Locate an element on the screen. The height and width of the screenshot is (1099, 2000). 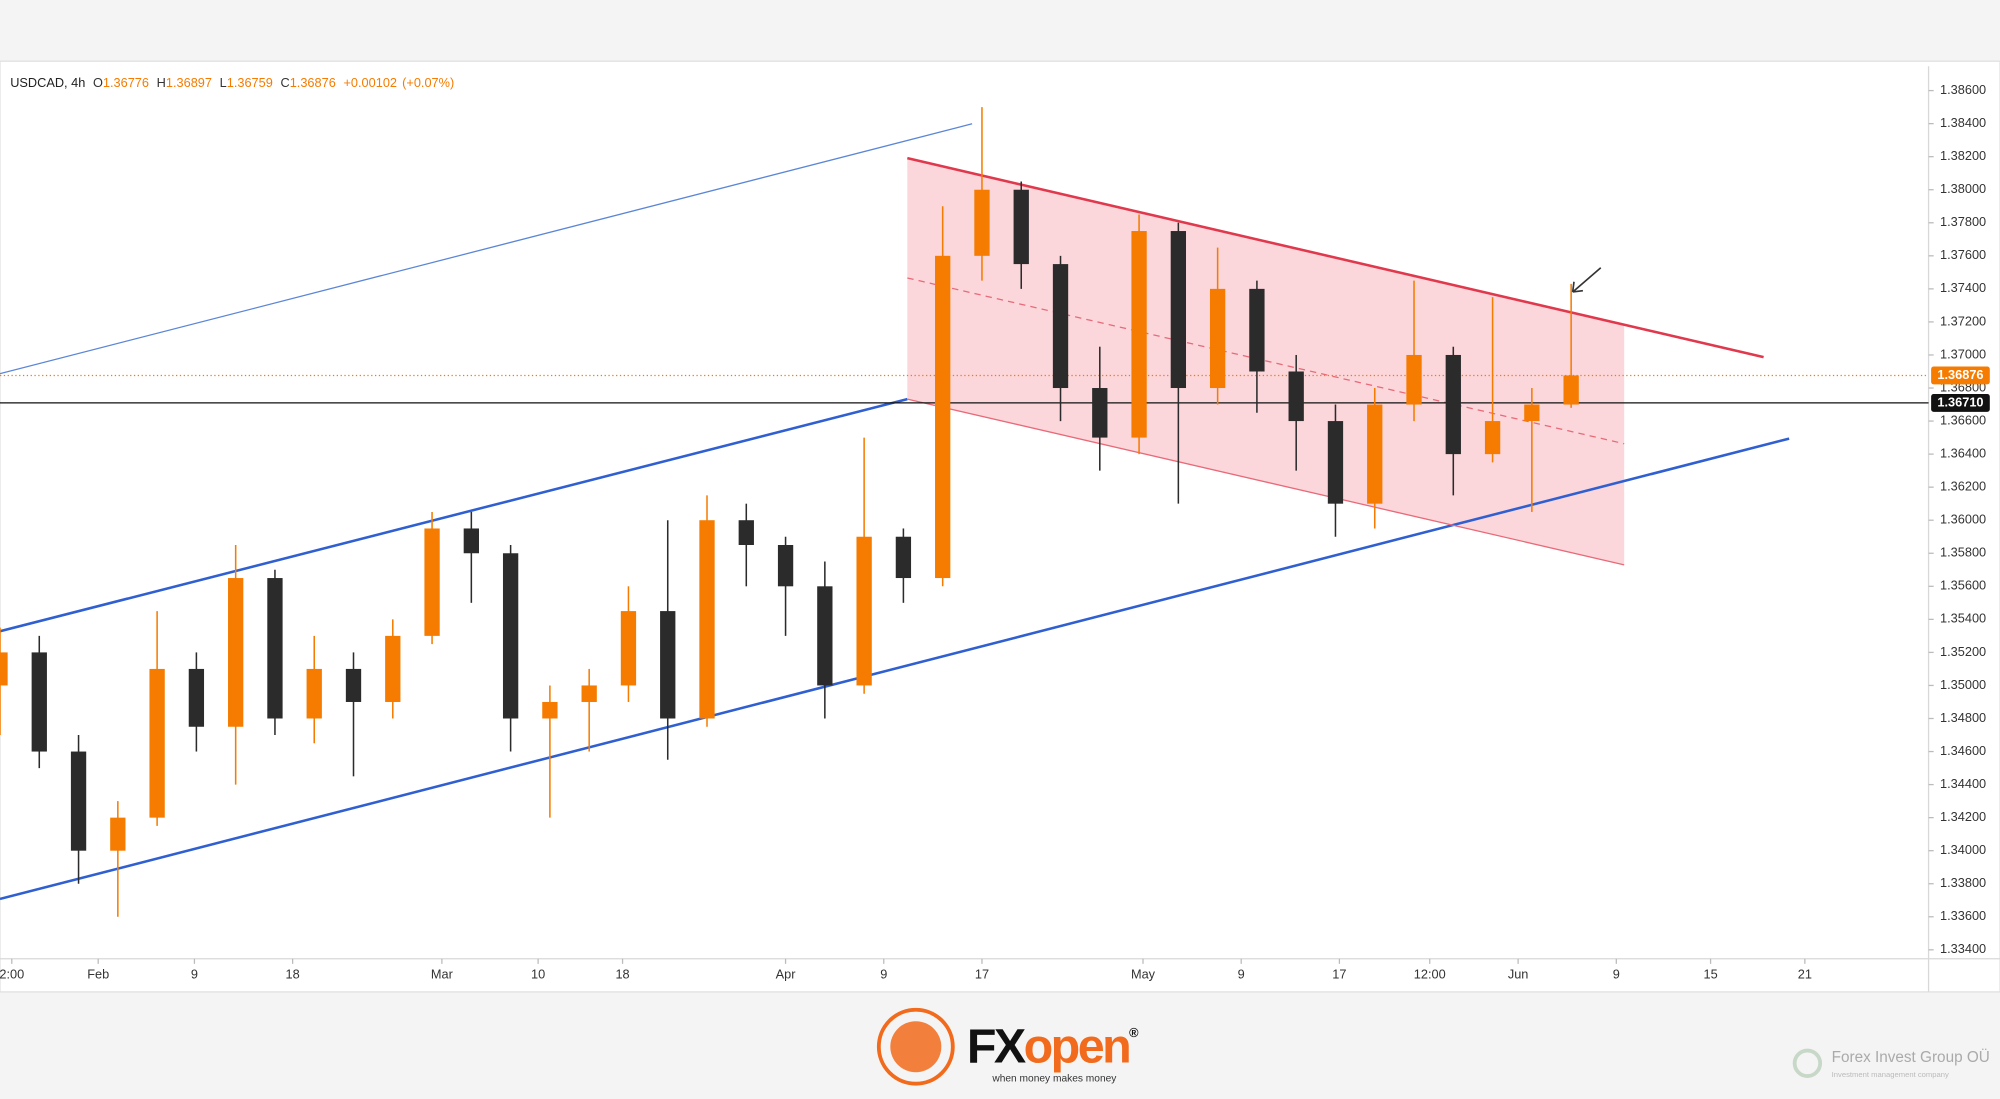
price-label: 1.36876 is located at coordinates (1960, 374).